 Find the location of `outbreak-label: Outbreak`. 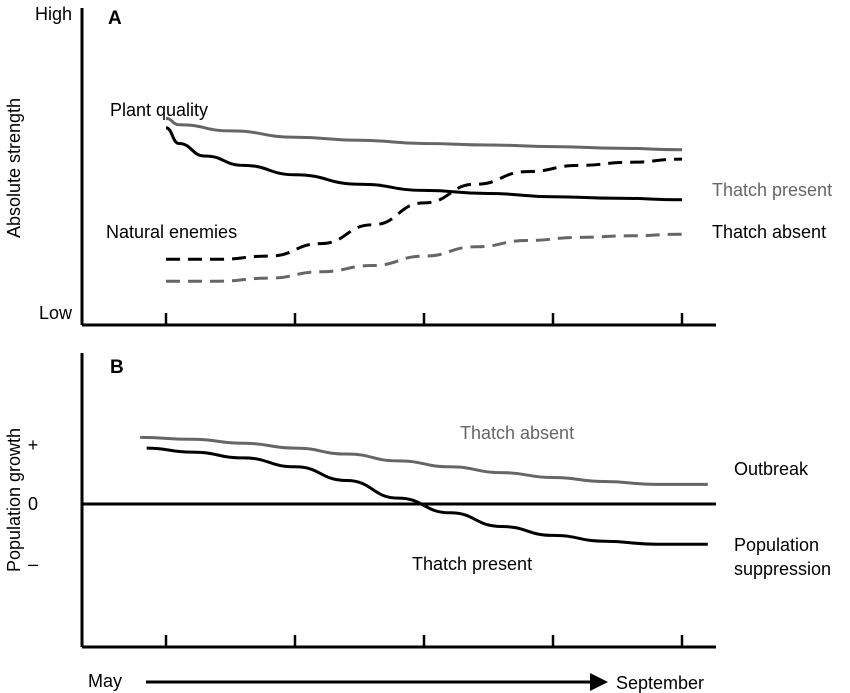

outbreak-label: Outbreak is located at coordinates (771, 469).